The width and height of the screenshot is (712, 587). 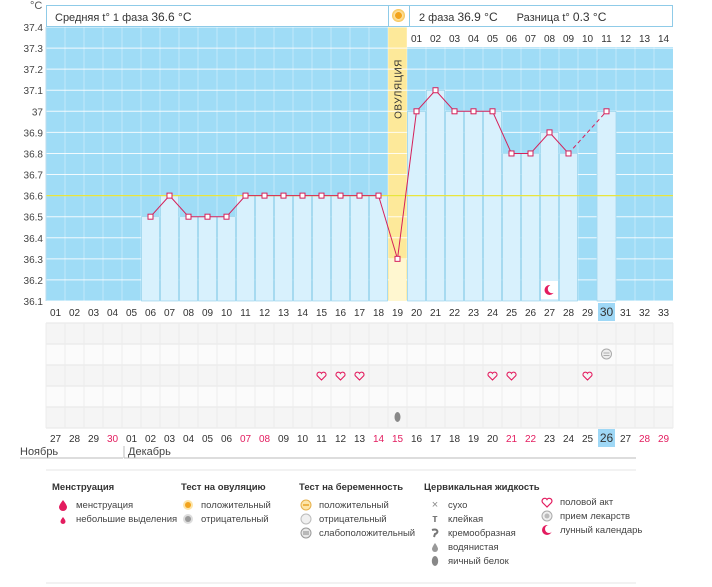 I want to click on cycle-day-label: 08, so click(x=189, y=313).